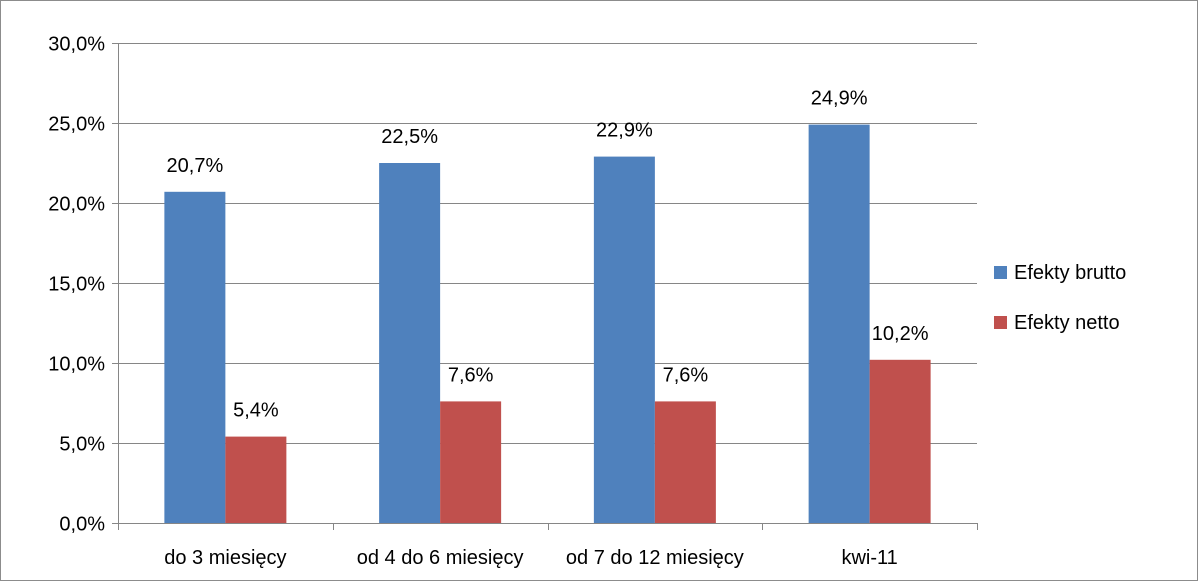  What do you see at coordinates (82, 525) in the screenshot?
I see `y-tick-label: 0,0%` at bounding box center [82, 525].